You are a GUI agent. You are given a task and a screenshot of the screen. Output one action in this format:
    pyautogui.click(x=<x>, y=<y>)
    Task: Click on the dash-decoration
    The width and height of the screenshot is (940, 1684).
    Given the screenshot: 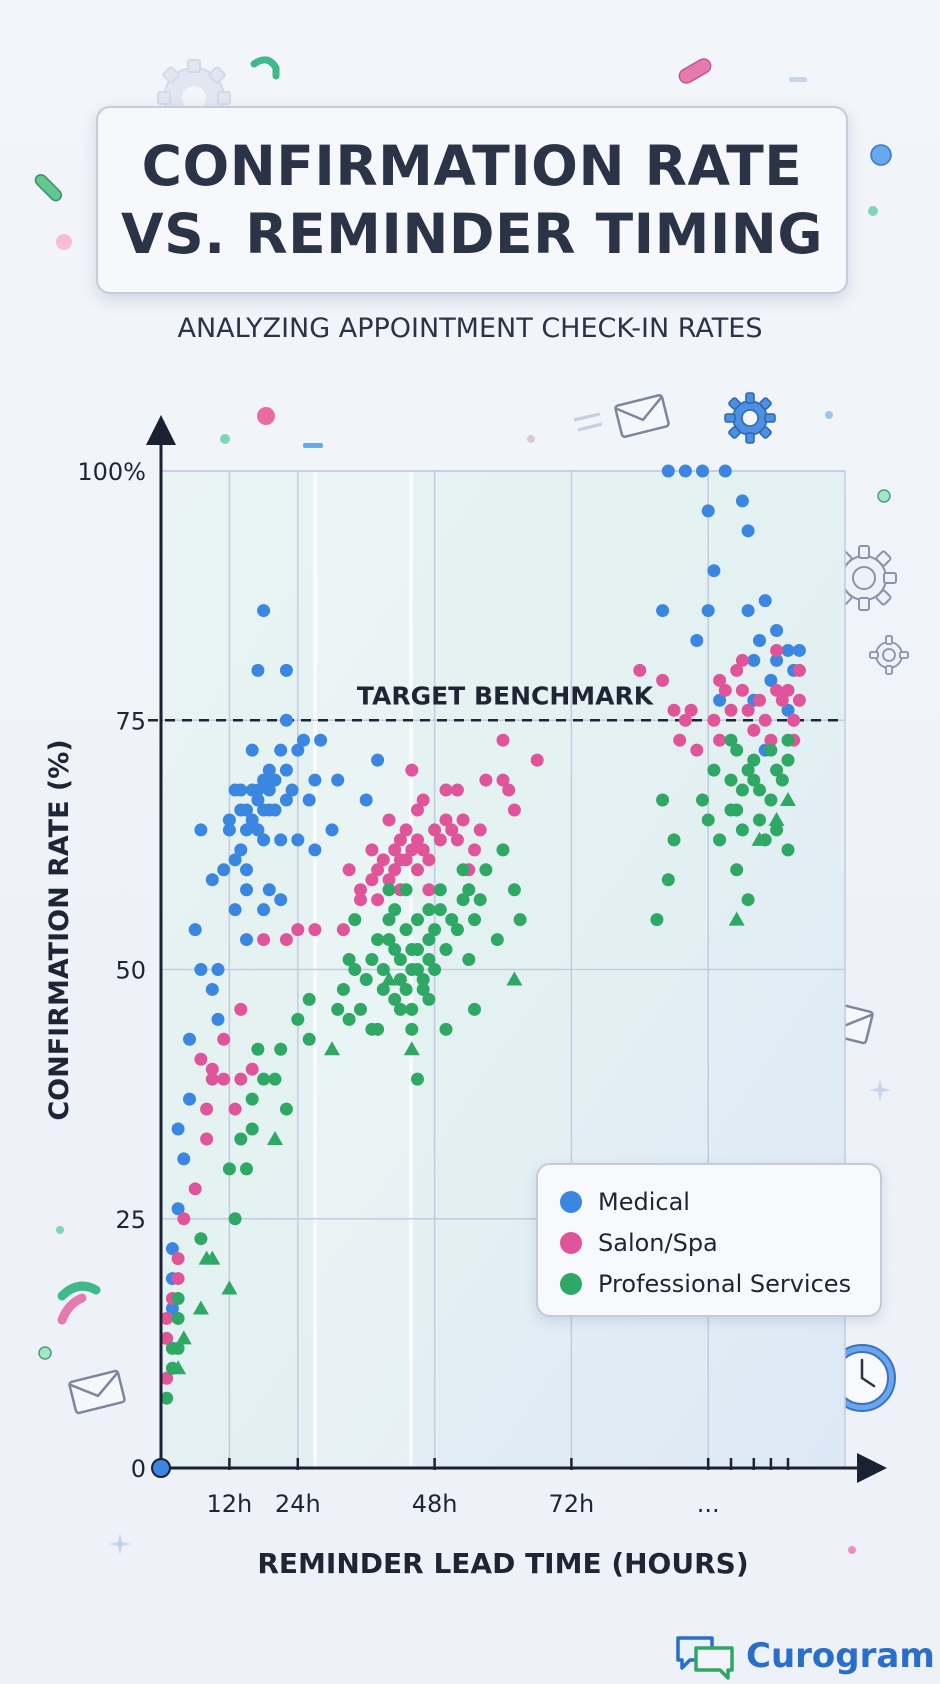 What is the action you would take?
    pyautogui.click(x=798, y=79)
    